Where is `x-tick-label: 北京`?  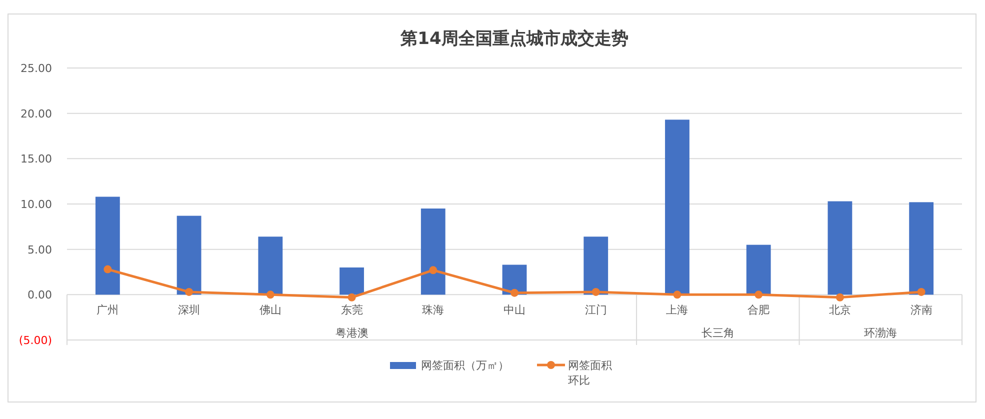 x-tick-label: 北京 is located at coordinates (839, 310).